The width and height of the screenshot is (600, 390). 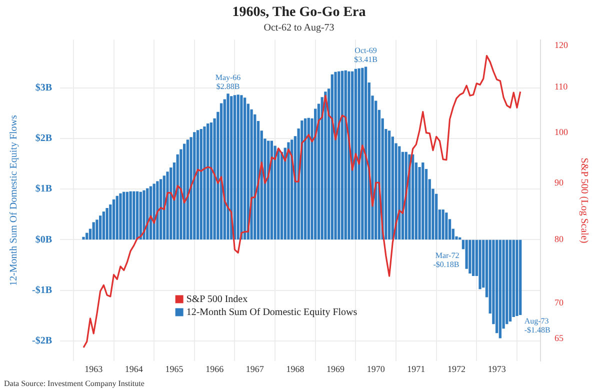 What do you see at coordinates (559, 239) in the screenshot?
I see `y2-tick-label: 80` at bounding box center [559, 239].